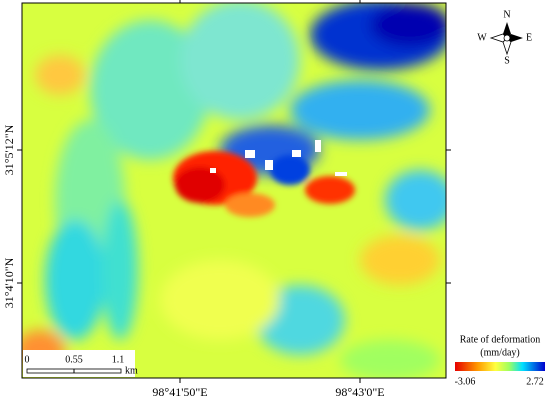 The image size is (550, 402). Describe the element at coordinates (278, 158) in the screenshot. I see `no-data-patches` at that location.